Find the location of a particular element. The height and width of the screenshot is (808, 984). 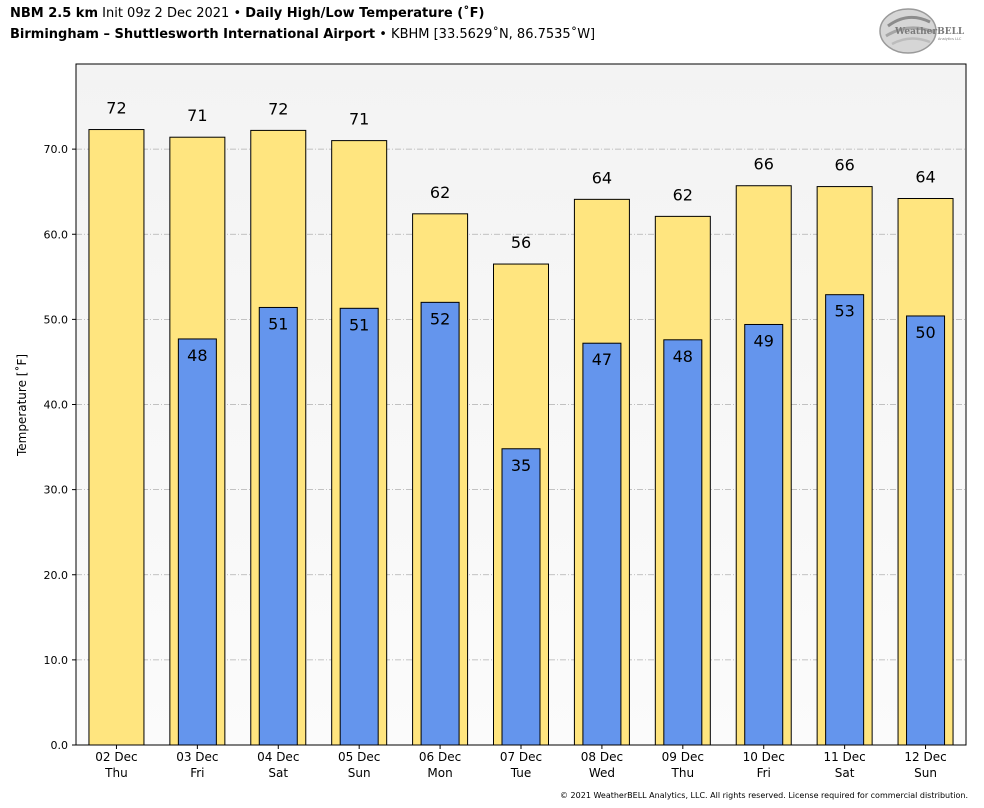

y-tick-label: 0.0 is located at coordinates (60, 745).